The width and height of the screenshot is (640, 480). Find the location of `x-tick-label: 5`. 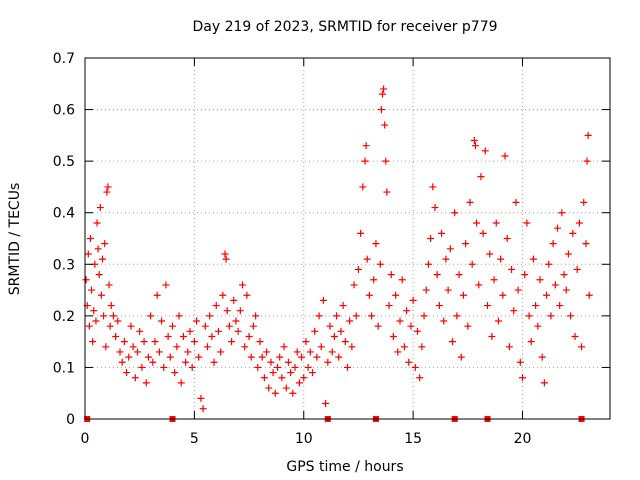

x-tick-label: 5 is located at coordinates (194, 439).